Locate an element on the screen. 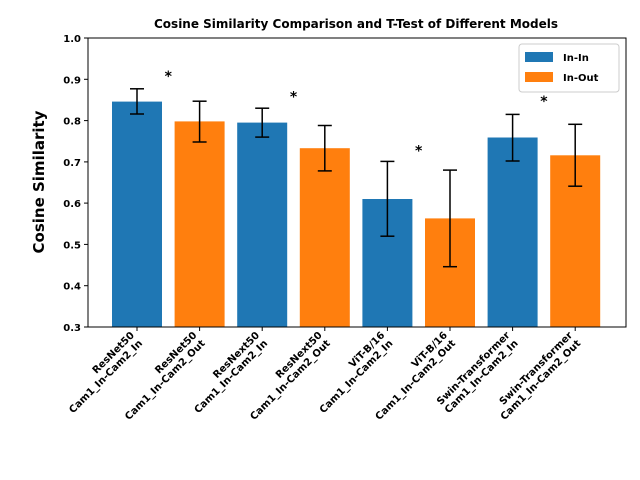  significance-star-1: * is located at coordinates (294, 98).